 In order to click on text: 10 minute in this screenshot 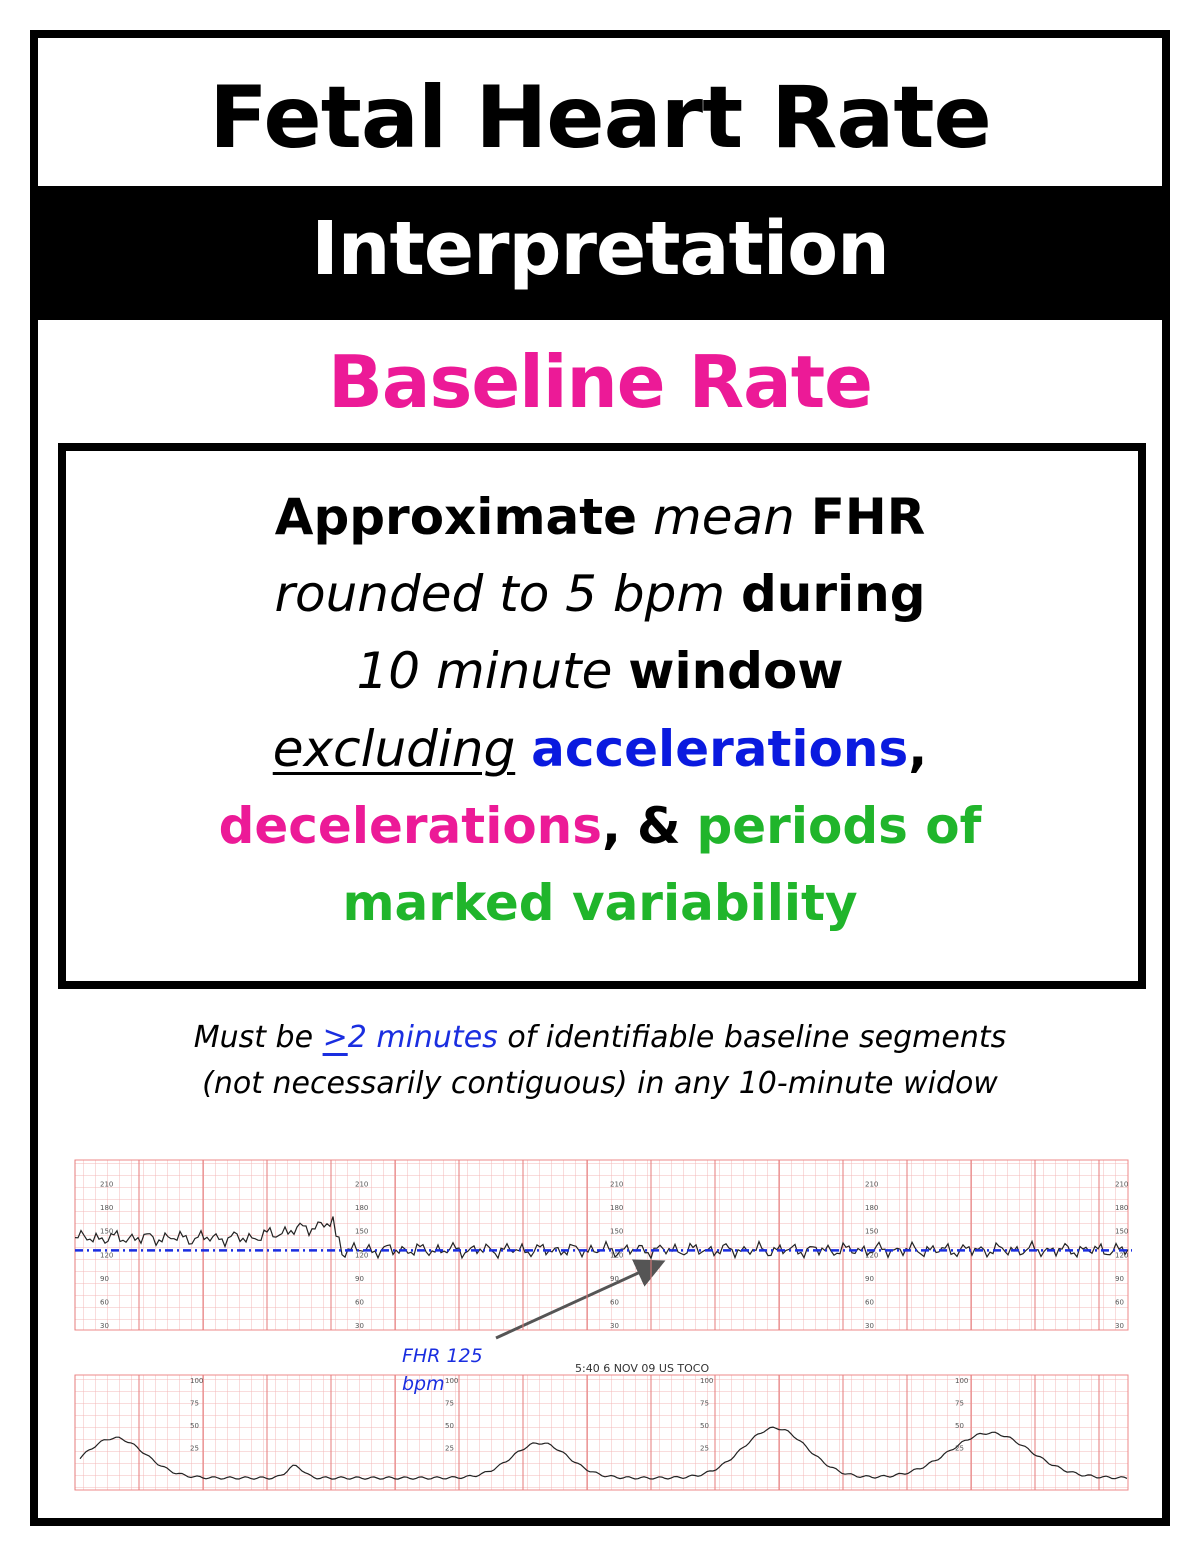, I will do `click(484, 671)`.